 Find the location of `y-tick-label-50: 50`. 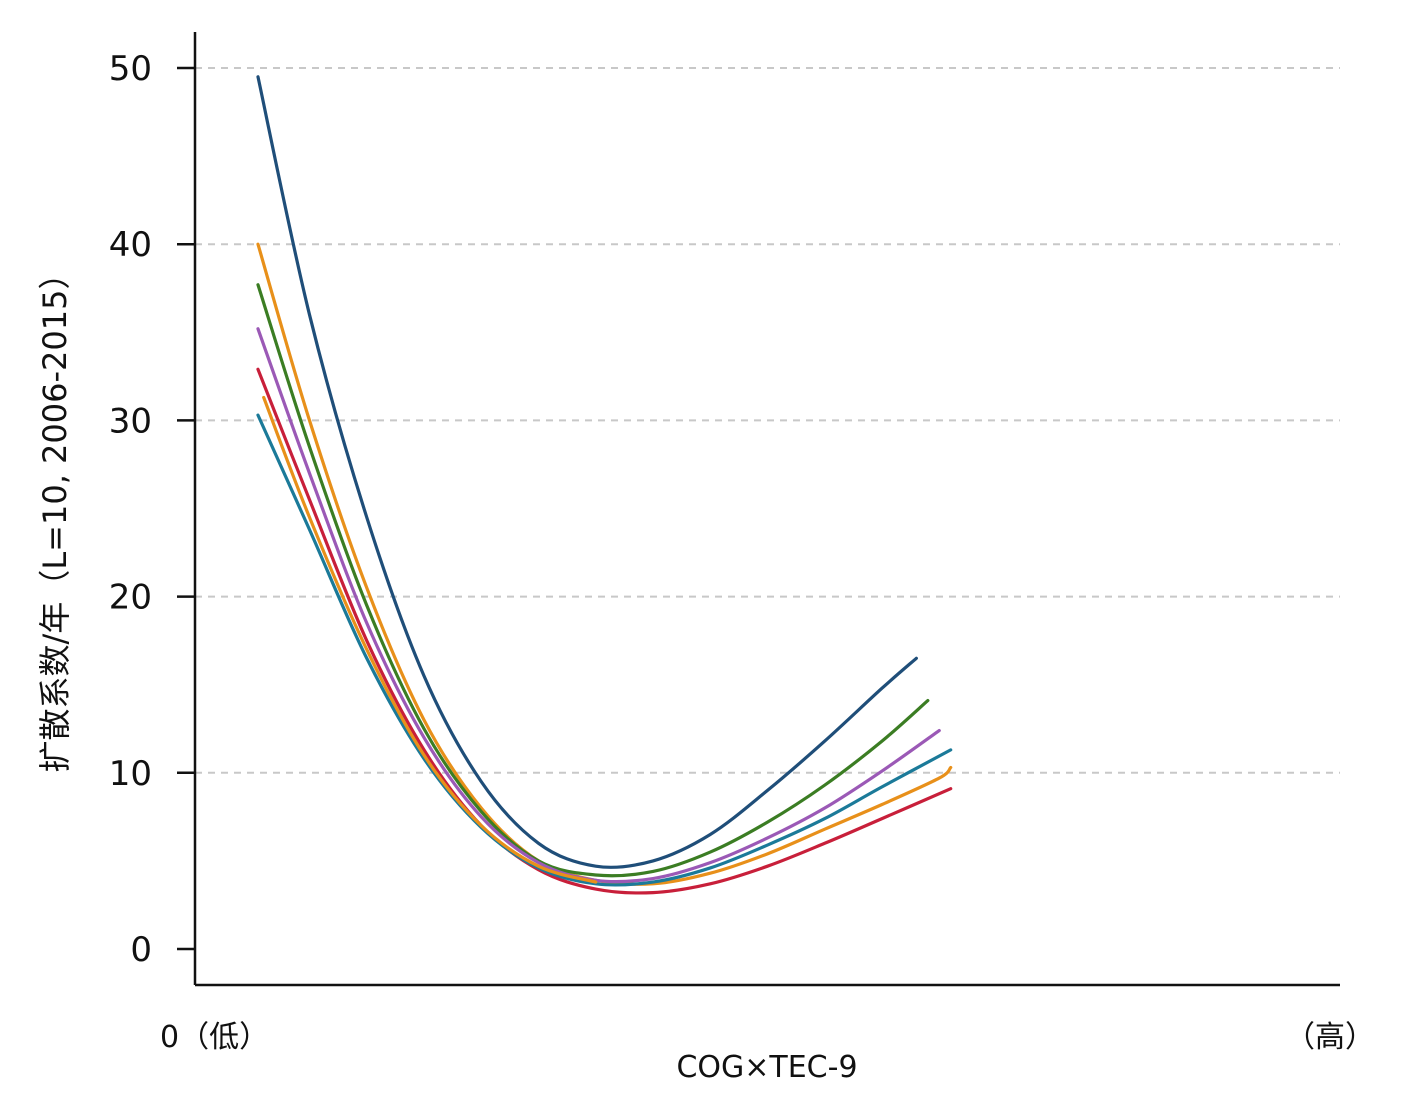

y-tick-label-50: 50 is located at coordinates (130, 69).